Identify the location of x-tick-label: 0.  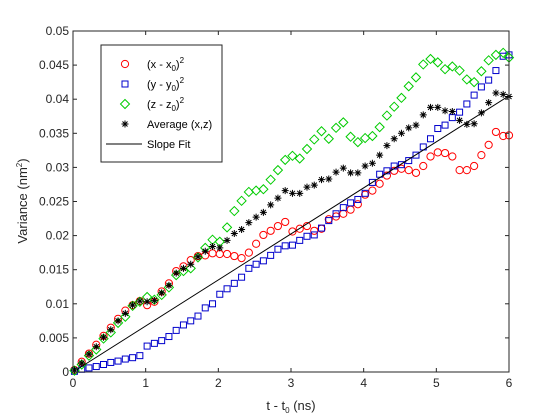
(73, 383).